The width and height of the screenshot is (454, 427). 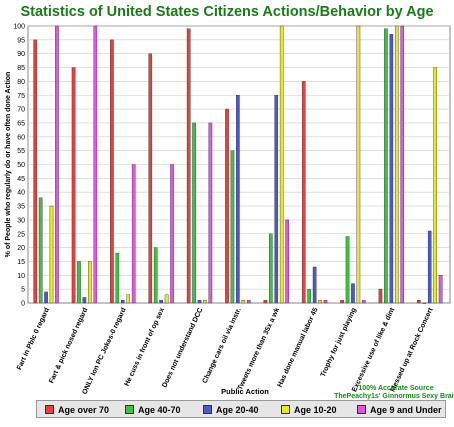 I want to click on y-tick-label: 100, so click(x=19, y=27).